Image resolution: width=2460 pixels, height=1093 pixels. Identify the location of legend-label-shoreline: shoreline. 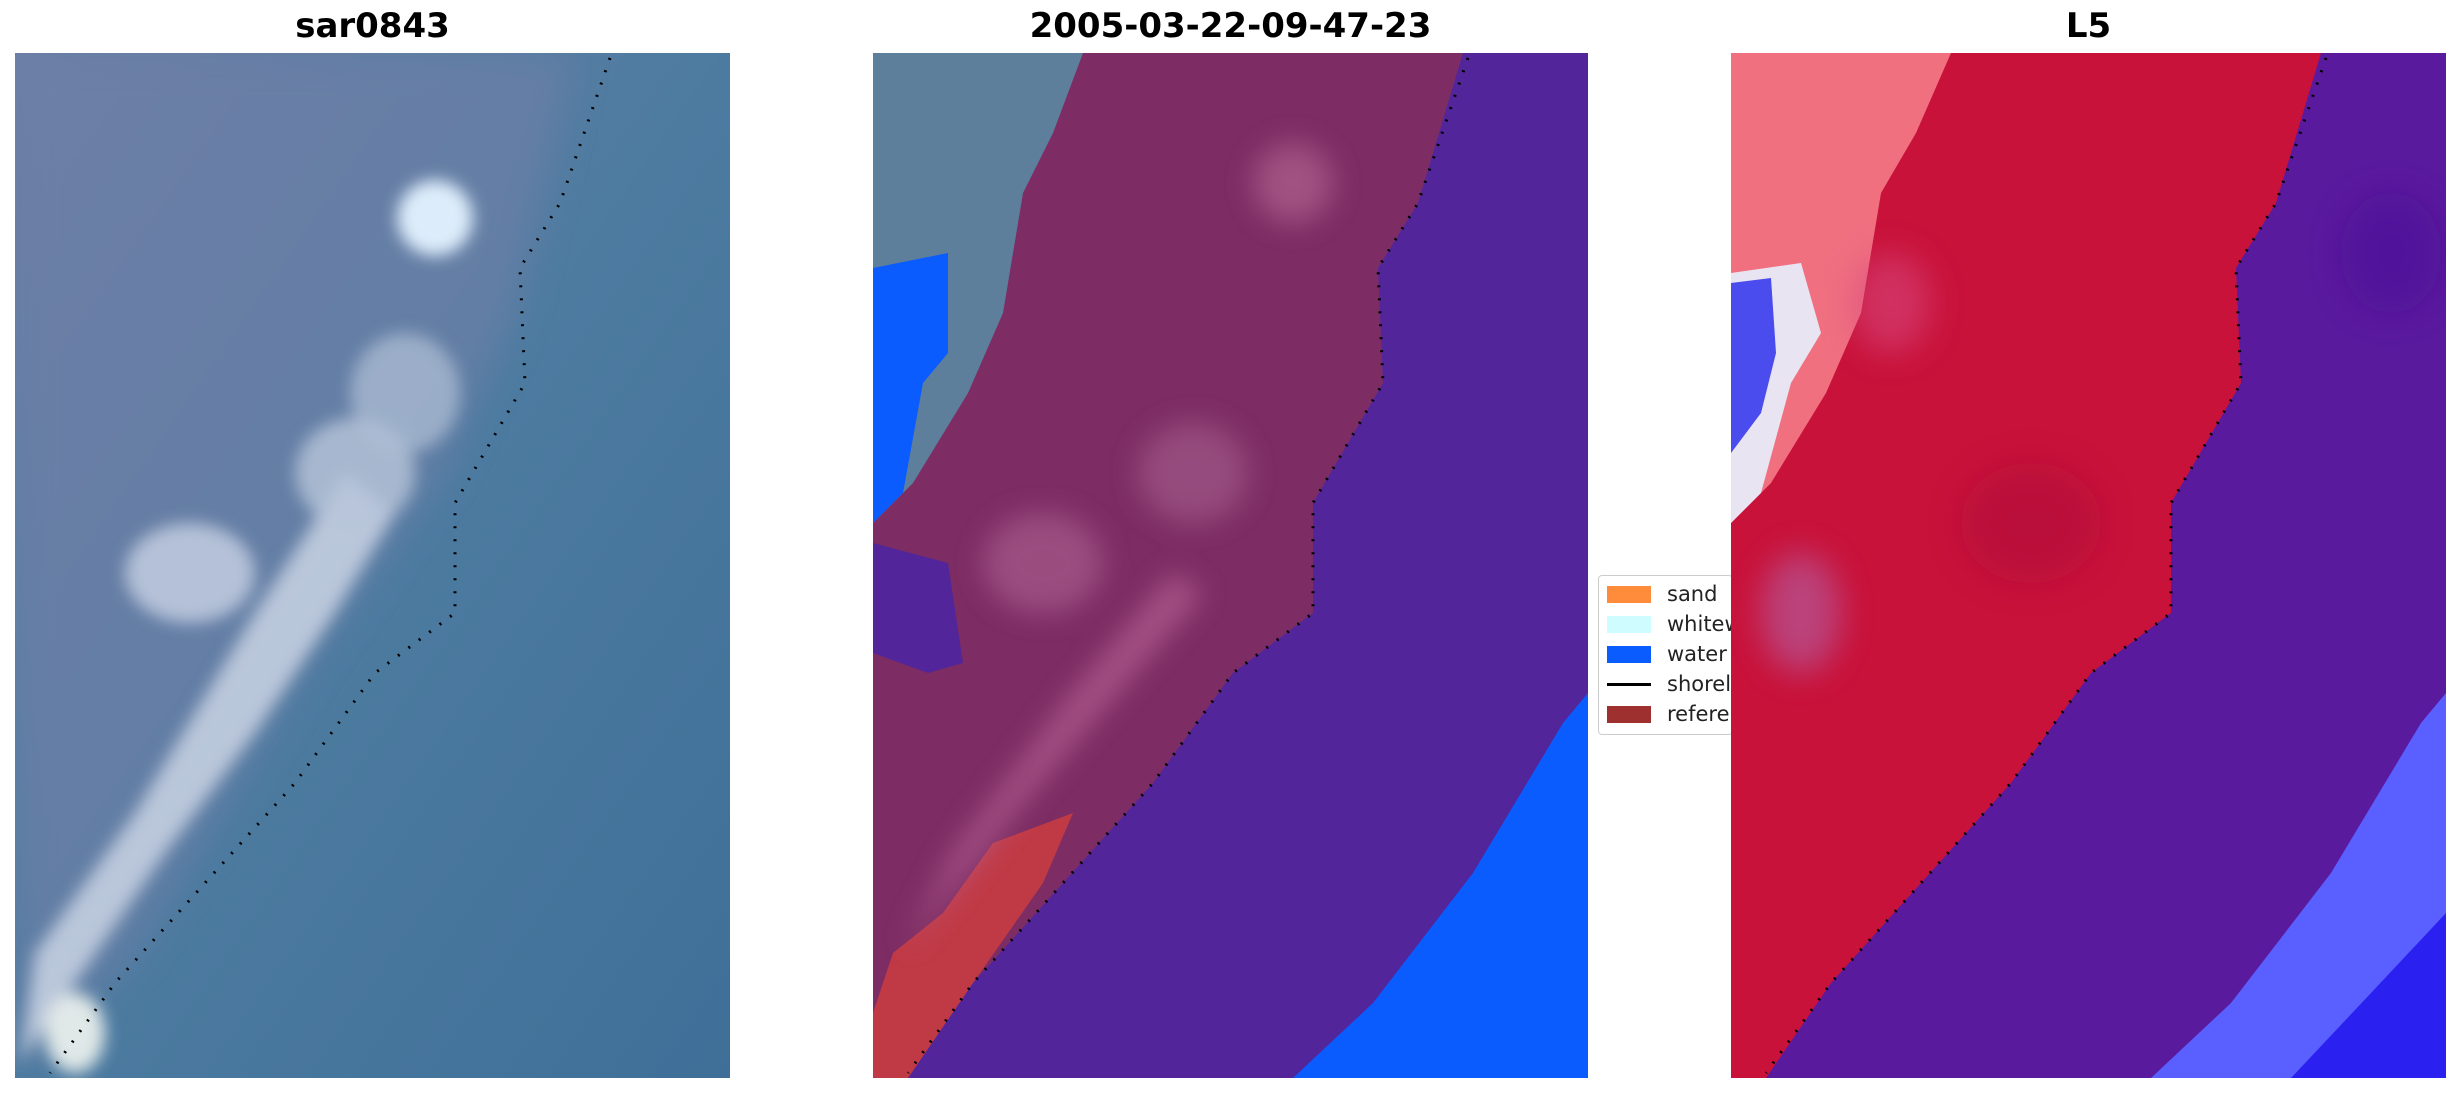
(1699, 684).